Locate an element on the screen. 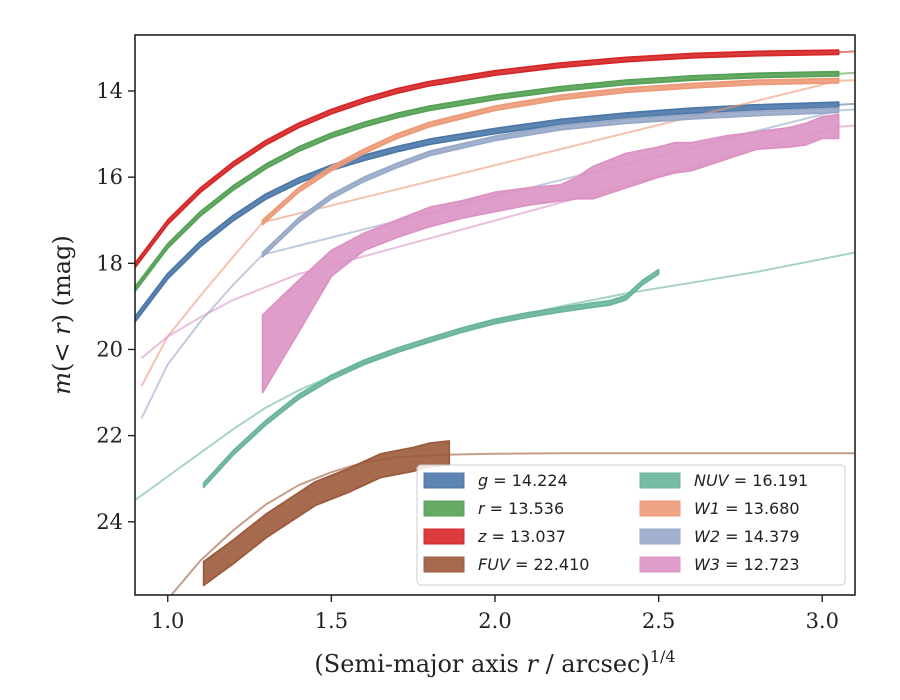 The image size is (900, 700). legend-label: W2 = 14.379 is located at coordinates (747, 536).